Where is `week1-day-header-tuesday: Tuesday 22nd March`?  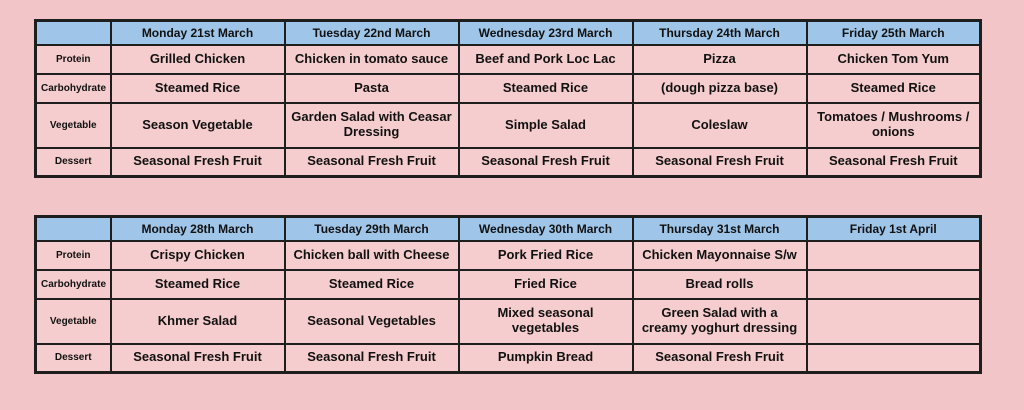 week1-day-header-tuesday: Tuesday 22nd March is located at coordinates (371, 32).